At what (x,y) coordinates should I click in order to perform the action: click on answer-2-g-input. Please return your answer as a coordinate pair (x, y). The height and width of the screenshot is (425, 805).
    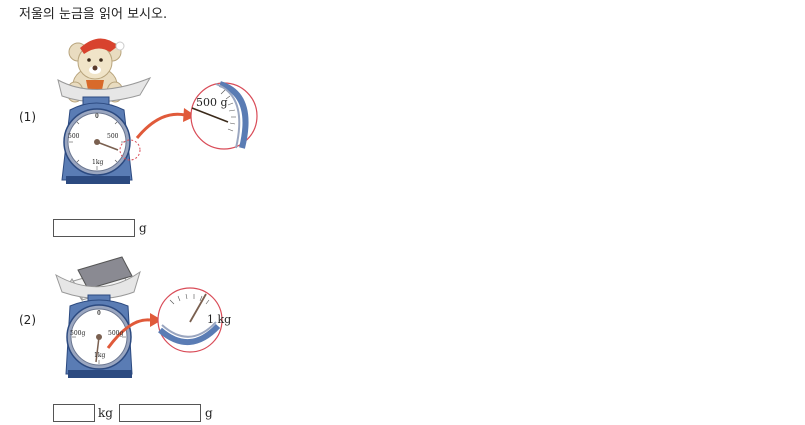
    Looking at the image, I should click on (160, 413).